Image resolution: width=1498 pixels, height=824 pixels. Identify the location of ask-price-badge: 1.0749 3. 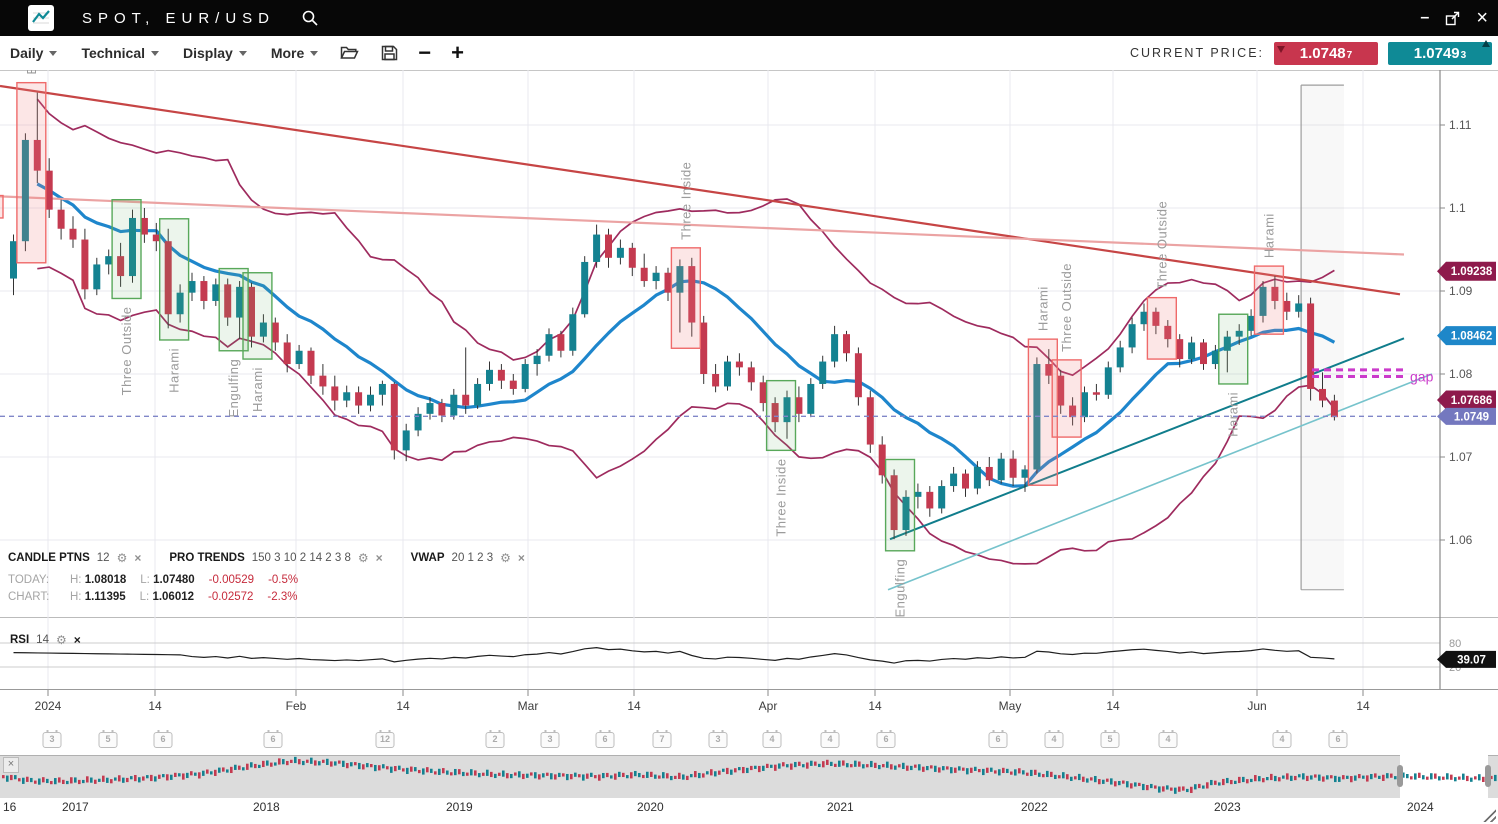
(1440, 52).